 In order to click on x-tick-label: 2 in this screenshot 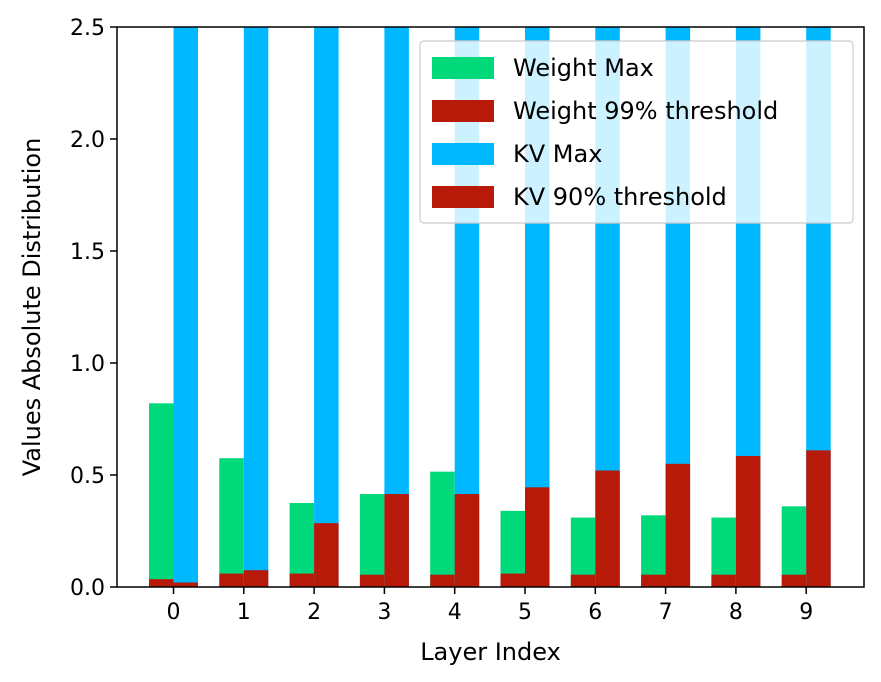, I will do `click(314, 612)`.